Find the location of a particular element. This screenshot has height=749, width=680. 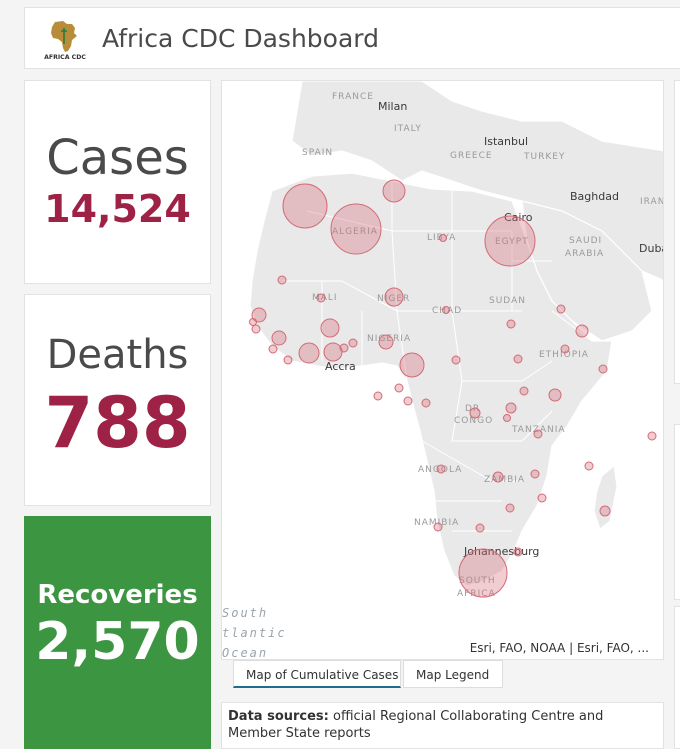

bubble-eritrea is located at coordinates (561, 309).